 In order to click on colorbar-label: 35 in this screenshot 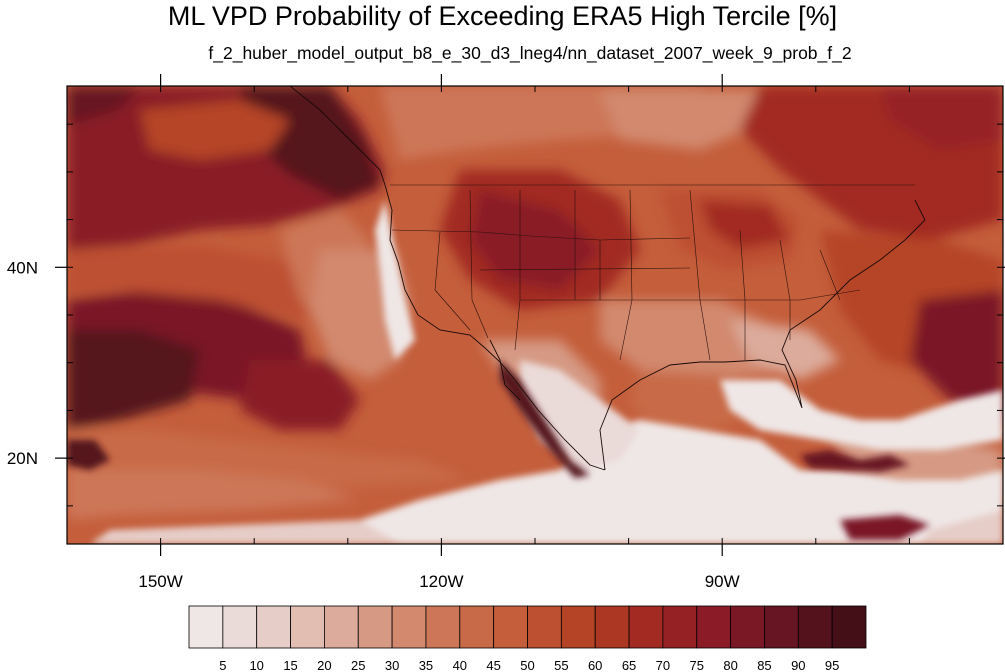, I will do `click(426, 665)`.